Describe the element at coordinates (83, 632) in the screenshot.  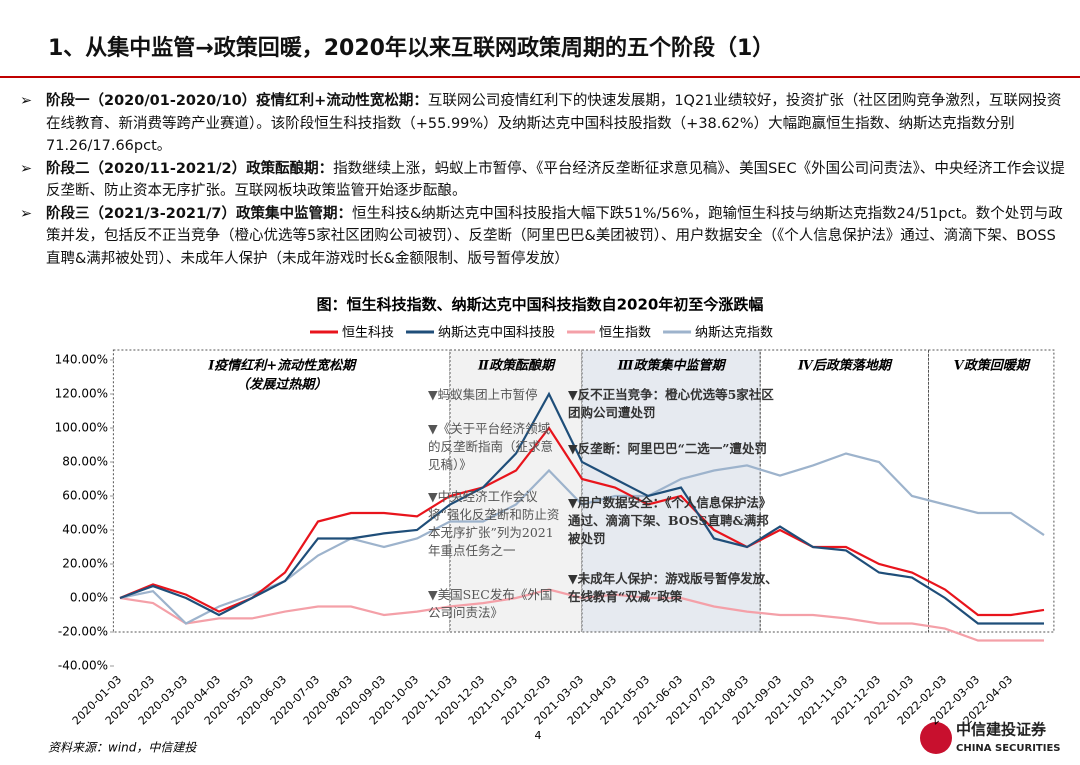
I see `y-tick-label: -20.00%` at that location.